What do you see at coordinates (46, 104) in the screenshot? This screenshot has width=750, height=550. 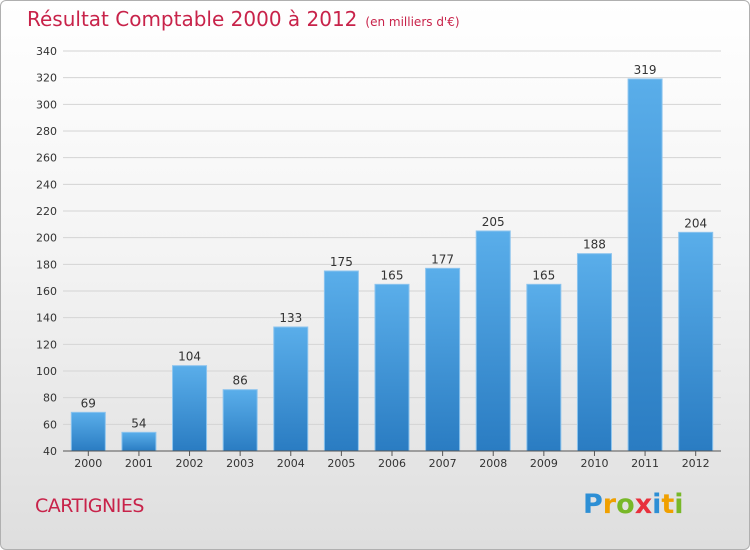 I see `y-tick-label: 300` at bounding box center [46, 104].